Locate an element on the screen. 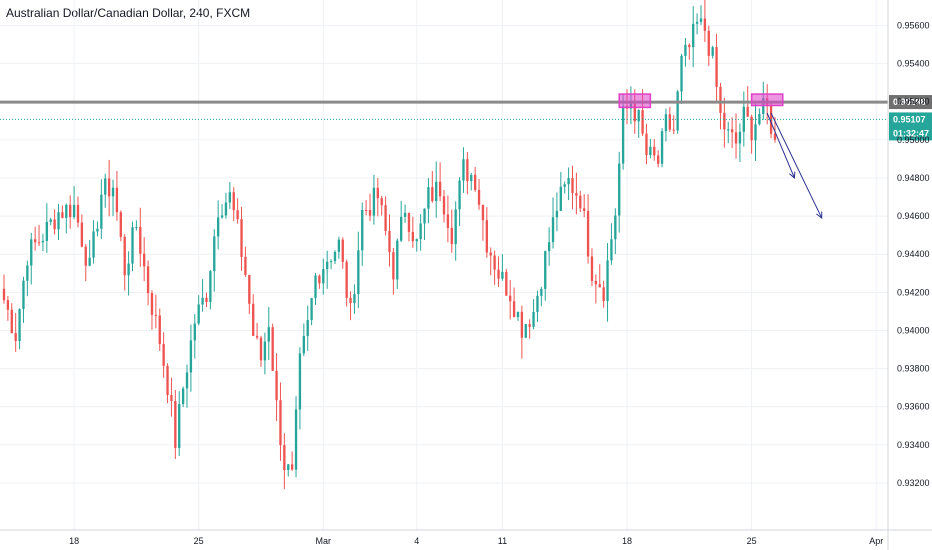 The image size is (932, 550). y-tick-label: 0.94800 is located at coordinates (913, 178).